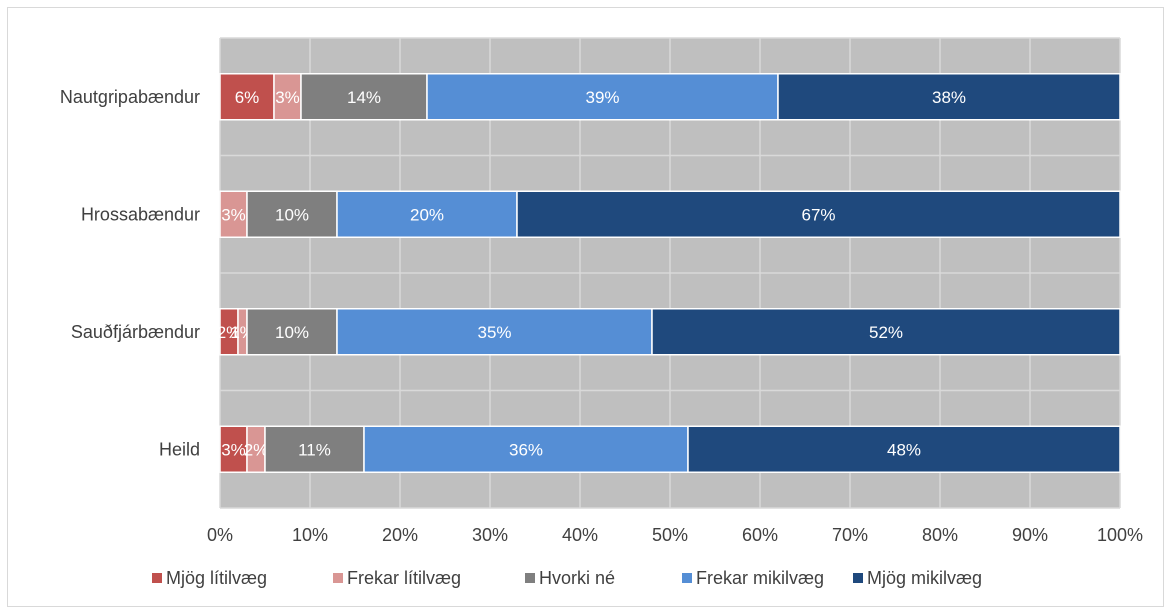 The width and height of the screenshot is (1172, 615). I want to click on x-tick-label: 100%, so click(1120, 535).